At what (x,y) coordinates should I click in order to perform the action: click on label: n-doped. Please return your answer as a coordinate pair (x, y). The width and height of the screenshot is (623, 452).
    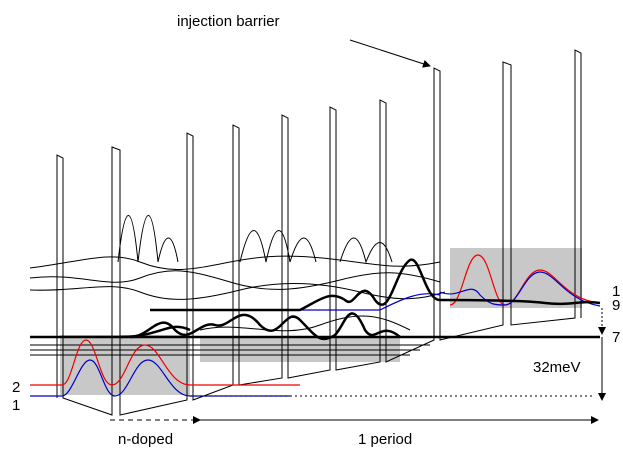
    Looking at the image, I should click on (145, 439).